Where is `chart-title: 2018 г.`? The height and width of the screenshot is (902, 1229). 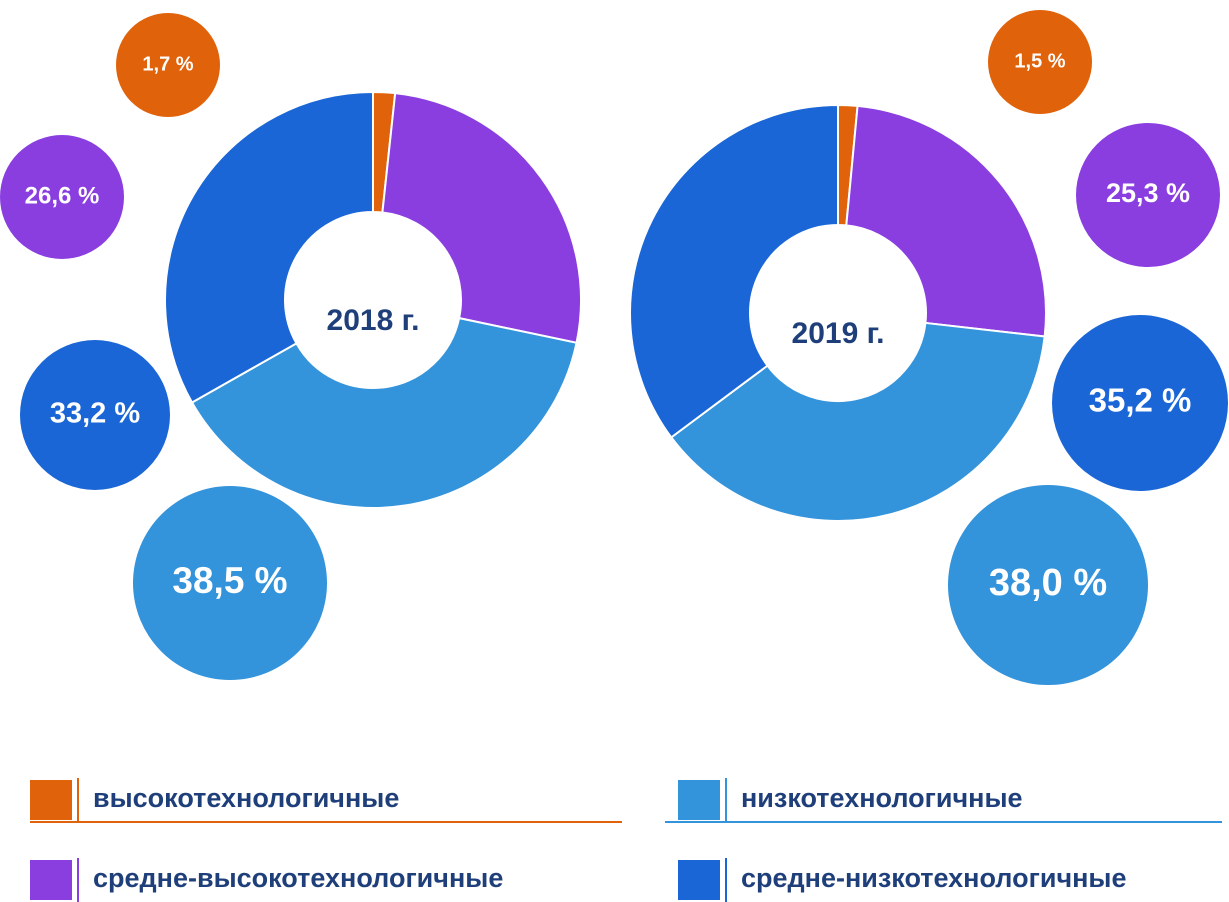
chart-title: 2018 г. is located at coordinates (373, 320).